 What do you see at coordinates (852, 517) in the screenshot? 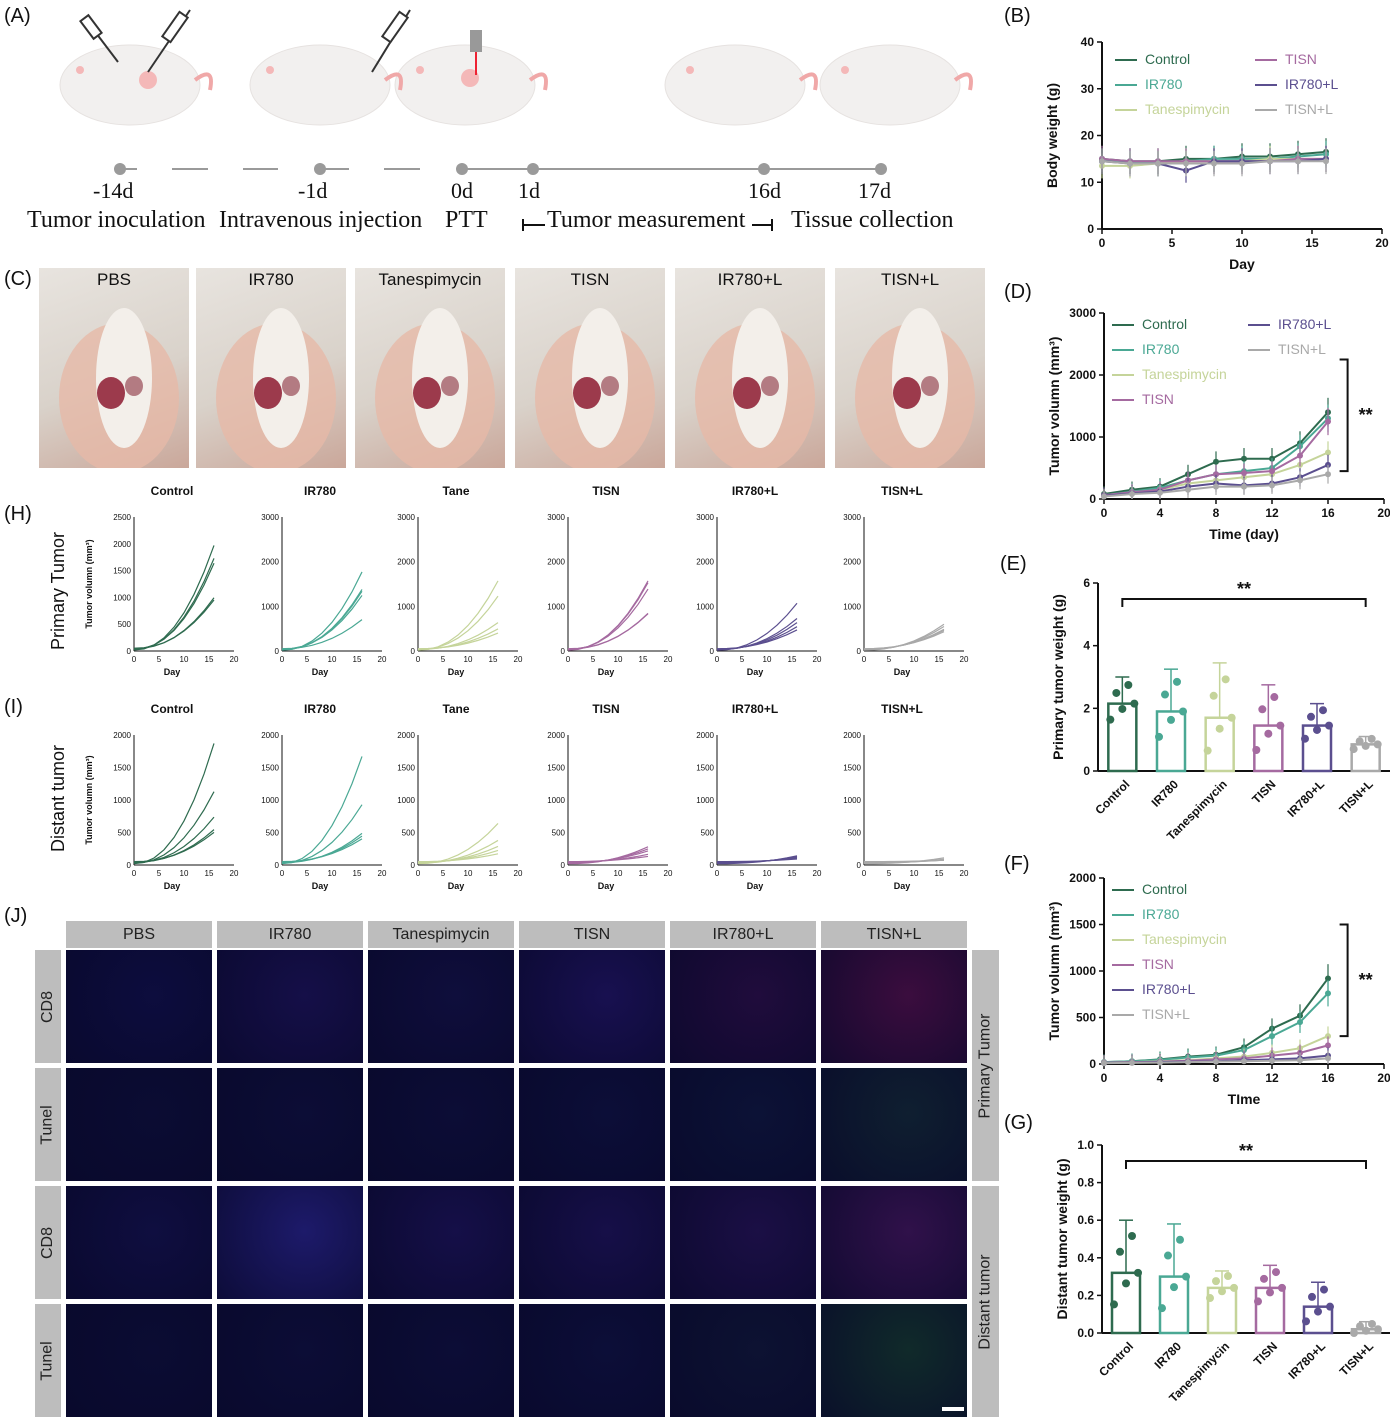
I see `y-tick-label: 3000` at bounding box center [852, 517].